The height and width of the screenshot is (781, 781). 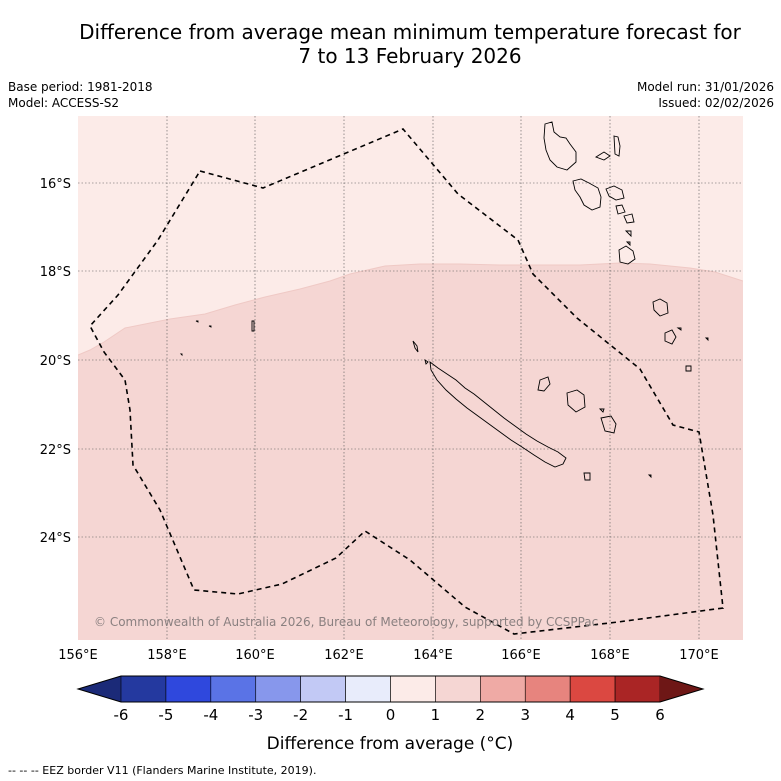 I want to click on colorbar-under-arrow, so click(x=99, y=689).